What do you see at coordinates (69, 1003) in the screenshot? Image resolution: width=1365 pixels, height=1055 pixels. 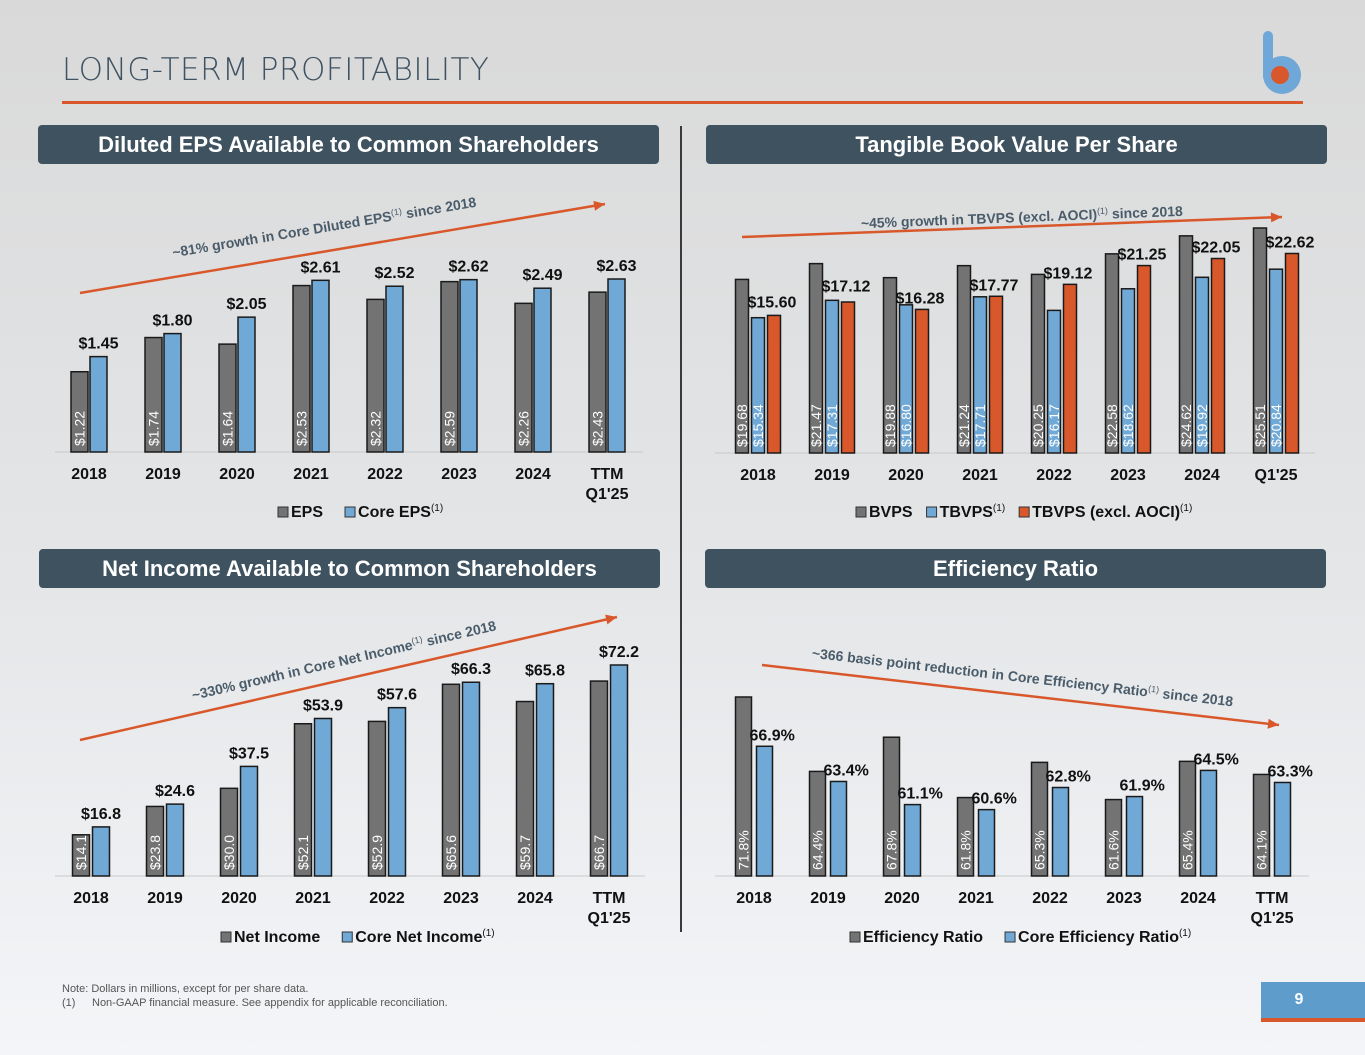 I see `footnote-1-number: (1)` at bounding box center [69, 1003].